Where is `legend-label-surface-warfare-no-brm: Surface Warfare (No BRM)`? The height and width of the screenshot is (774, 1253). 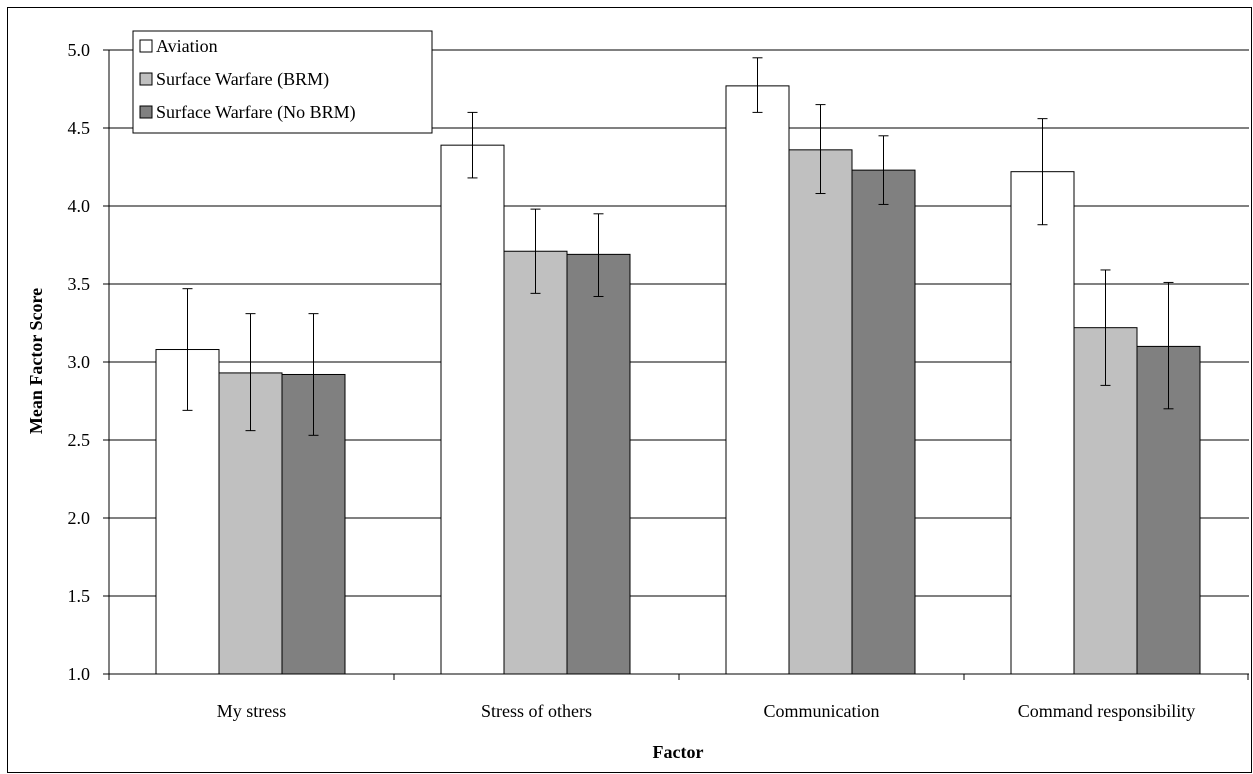
legend-label-surface-warfare-no-brm: Surface Warfare (No BRM) is located at coordinates (256, 112).